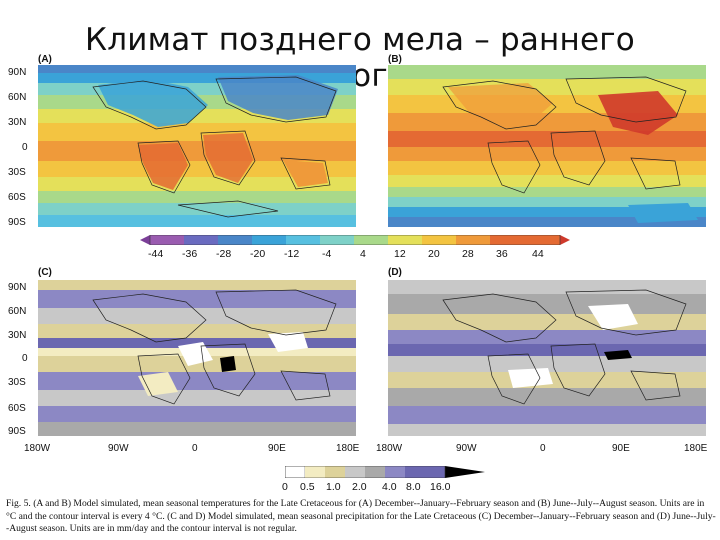  Describe the element at coordinates (292, 254) in the screenshot. I see `temp-cb-label: -12` at that location.